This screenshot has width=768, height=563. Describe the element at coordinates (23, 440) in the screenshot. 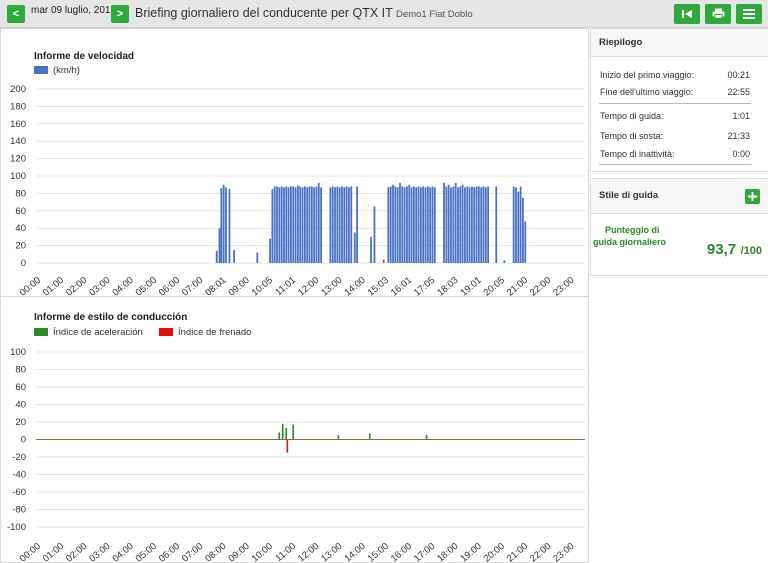

I see `y-tick-label: 0` at that location.